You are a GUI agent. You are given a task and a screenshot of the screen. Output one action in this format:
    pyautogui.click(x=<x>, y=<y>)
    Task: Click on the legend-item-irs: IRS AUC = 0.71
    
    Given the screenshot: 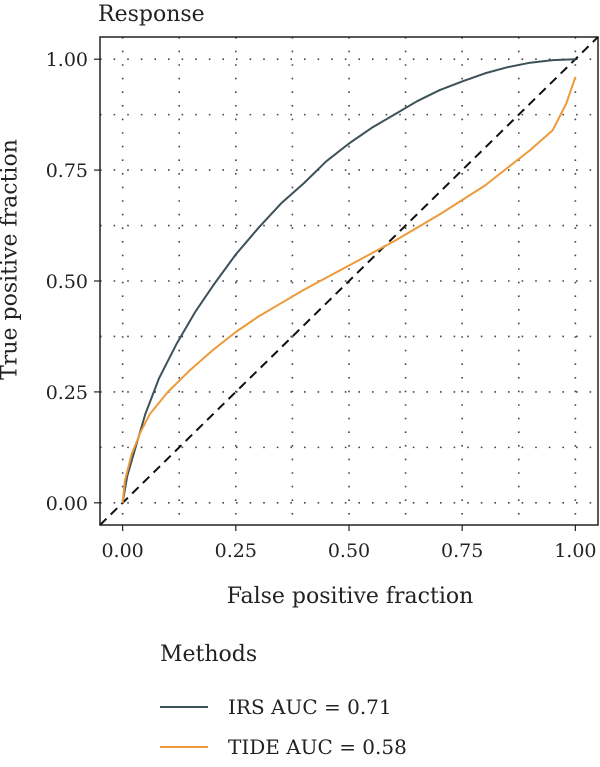 What is the action you would take?
    pyautogui.click(x=283, y=707)
    